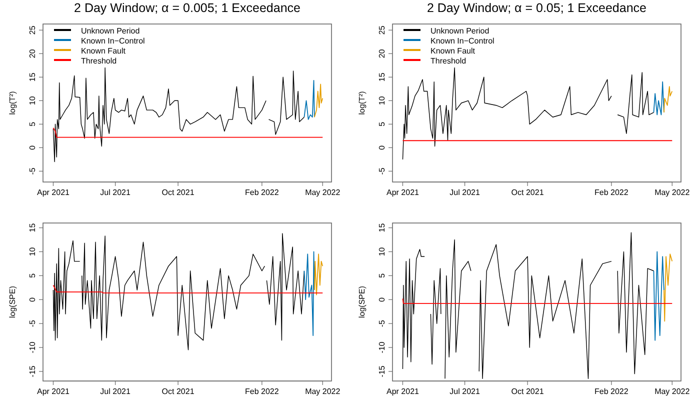 The width and height of the screenshot is (699, 398). Describe the element at coordinates (536, 8) in the screenshot. I see `chart-title: 2 Day Window; α = 0.05; 1 Exceedance` at that location.